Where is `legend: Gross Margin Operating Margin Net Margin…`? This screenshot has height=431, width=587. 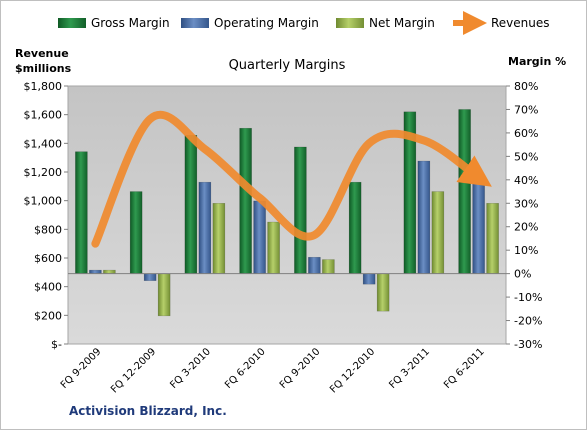 legend: Gross Margin Operating Margin Net Margin… is located at coordinates (304, 23).